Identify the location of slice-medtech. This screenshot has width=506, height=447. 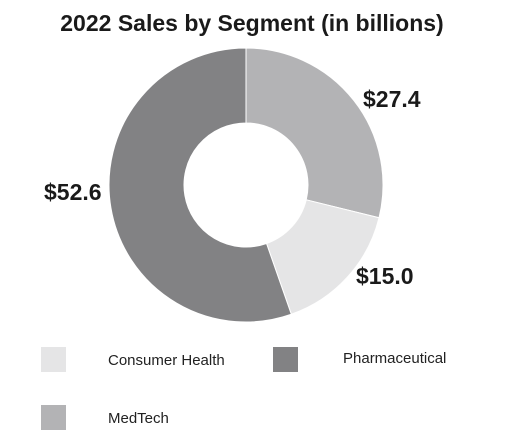
(314, 133).